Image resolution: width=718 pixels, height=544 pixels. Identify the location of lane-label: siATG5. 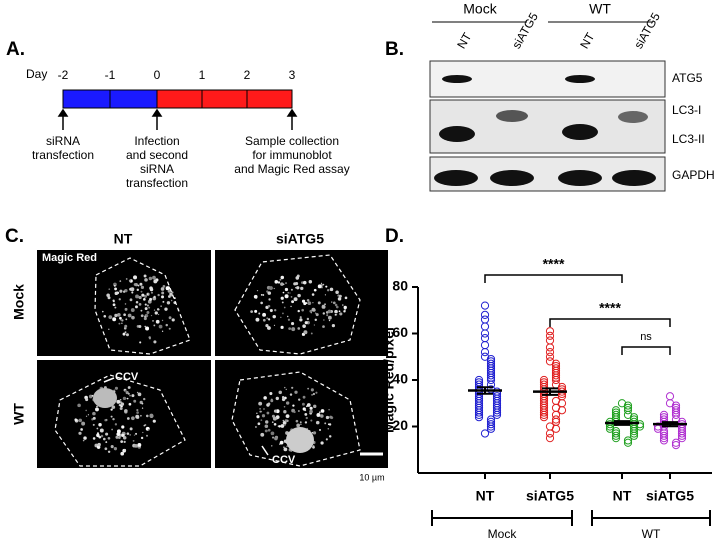
(525, 30).